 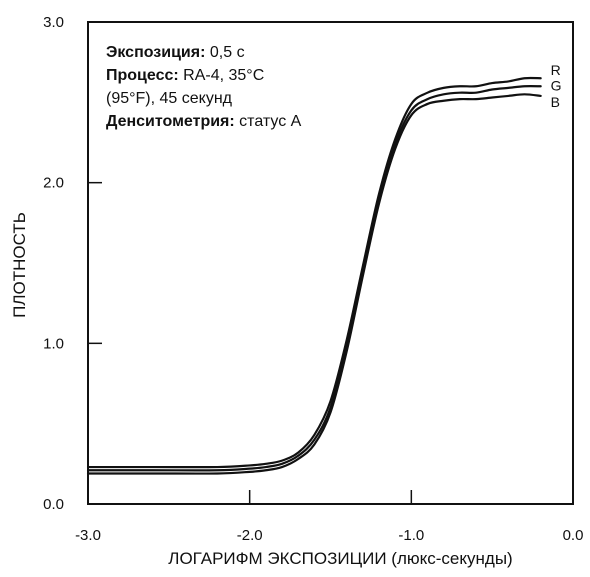 I want to click on x-tick-label: -1.0, so click(x=411, y=535).